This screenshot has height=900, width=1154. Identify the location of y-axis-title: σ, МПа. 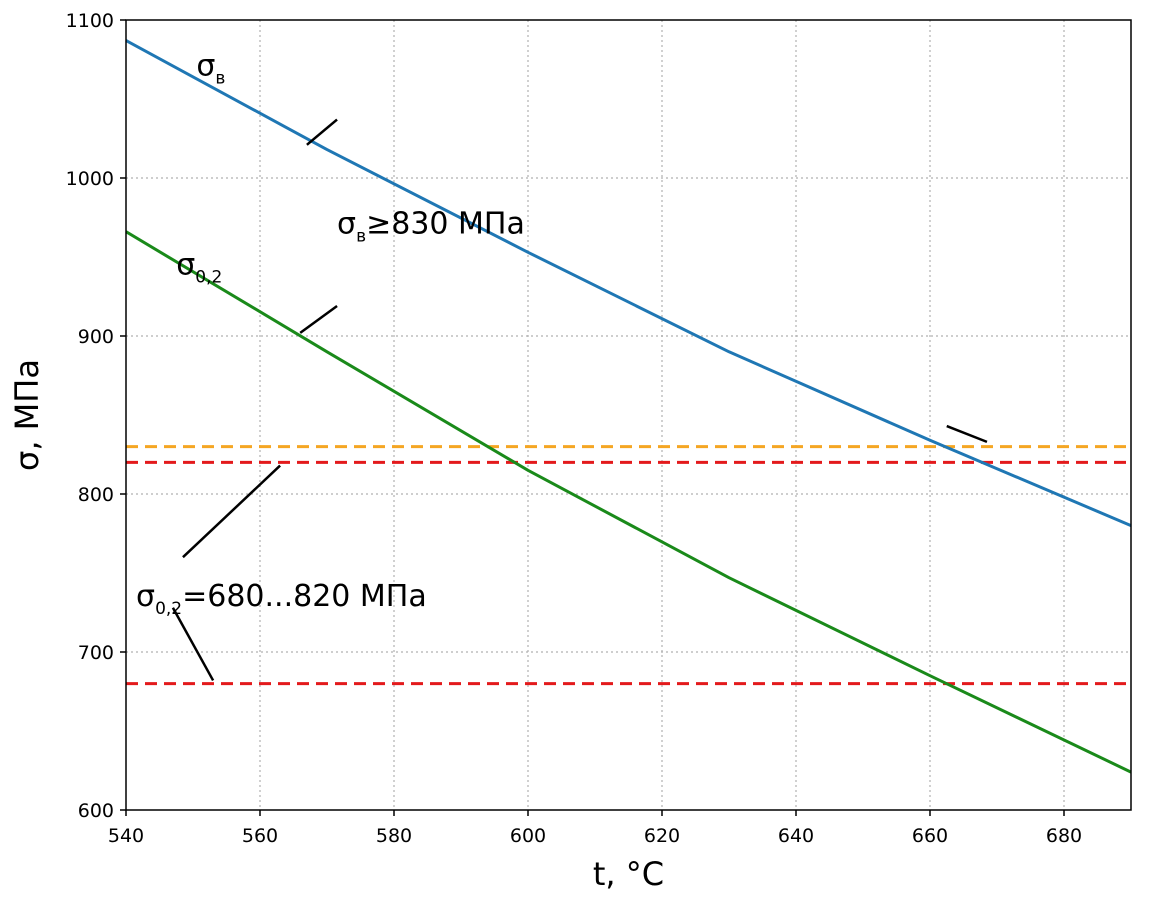
(27, 415).